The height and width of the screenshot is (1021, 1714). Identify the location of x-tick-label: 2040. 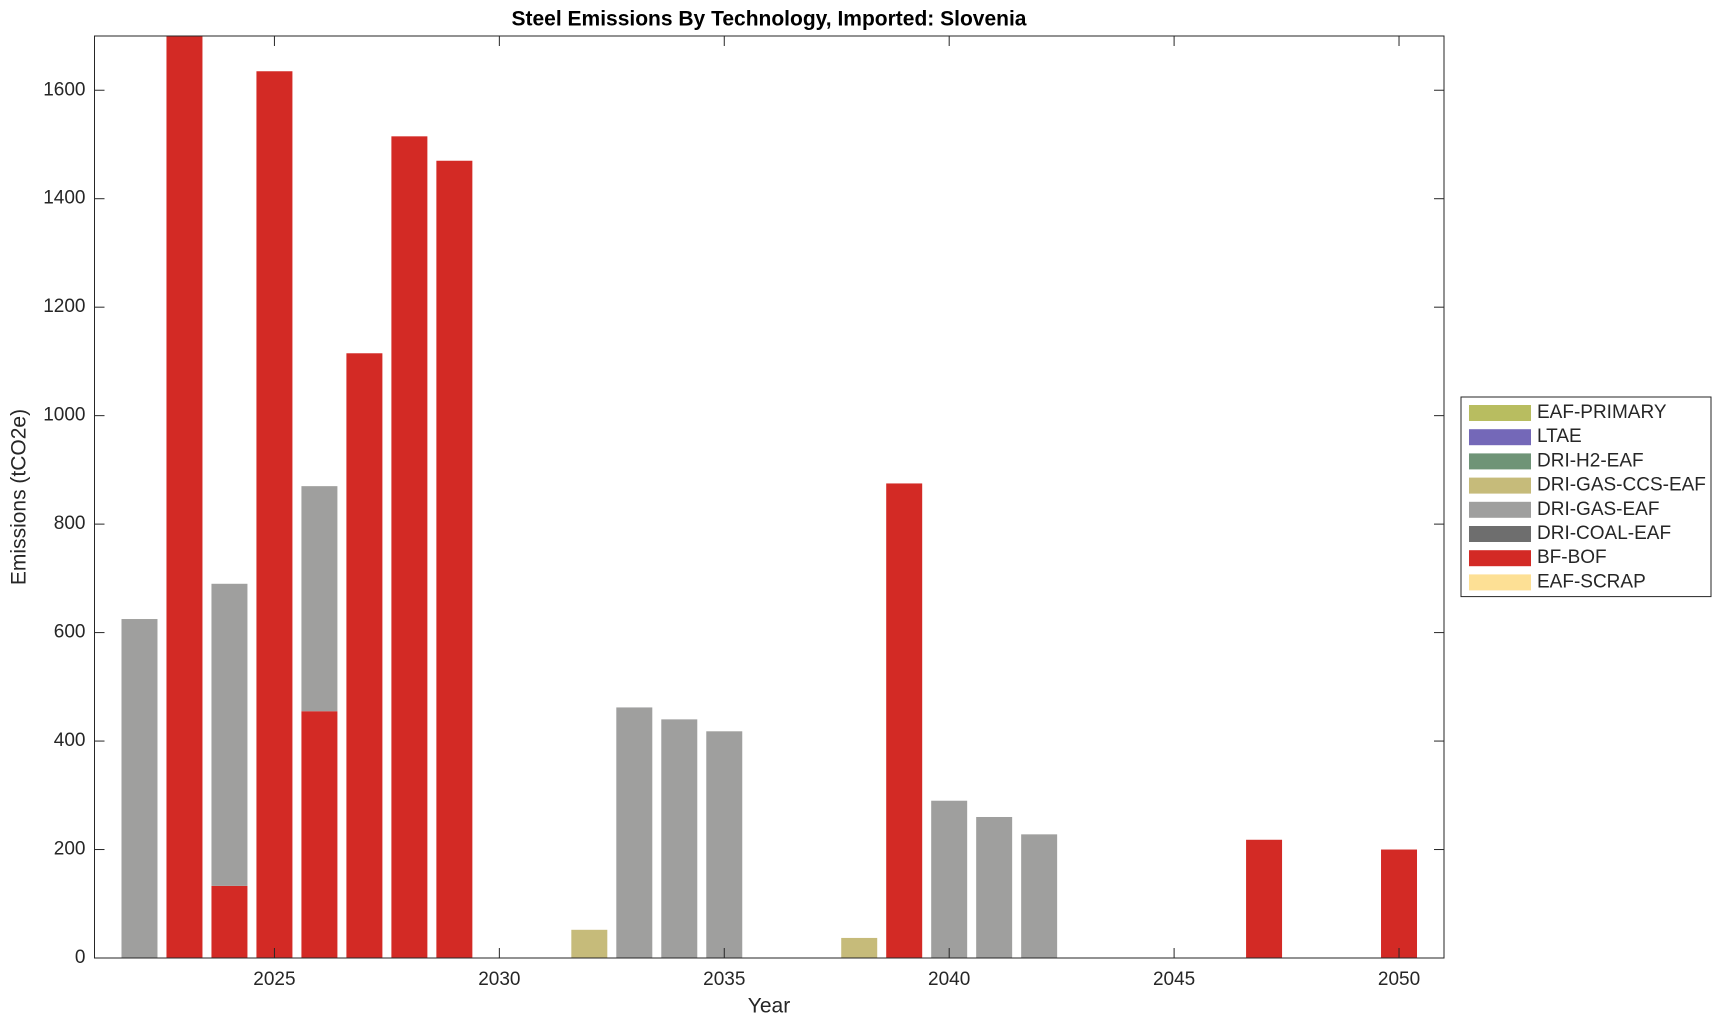
(949, 979).